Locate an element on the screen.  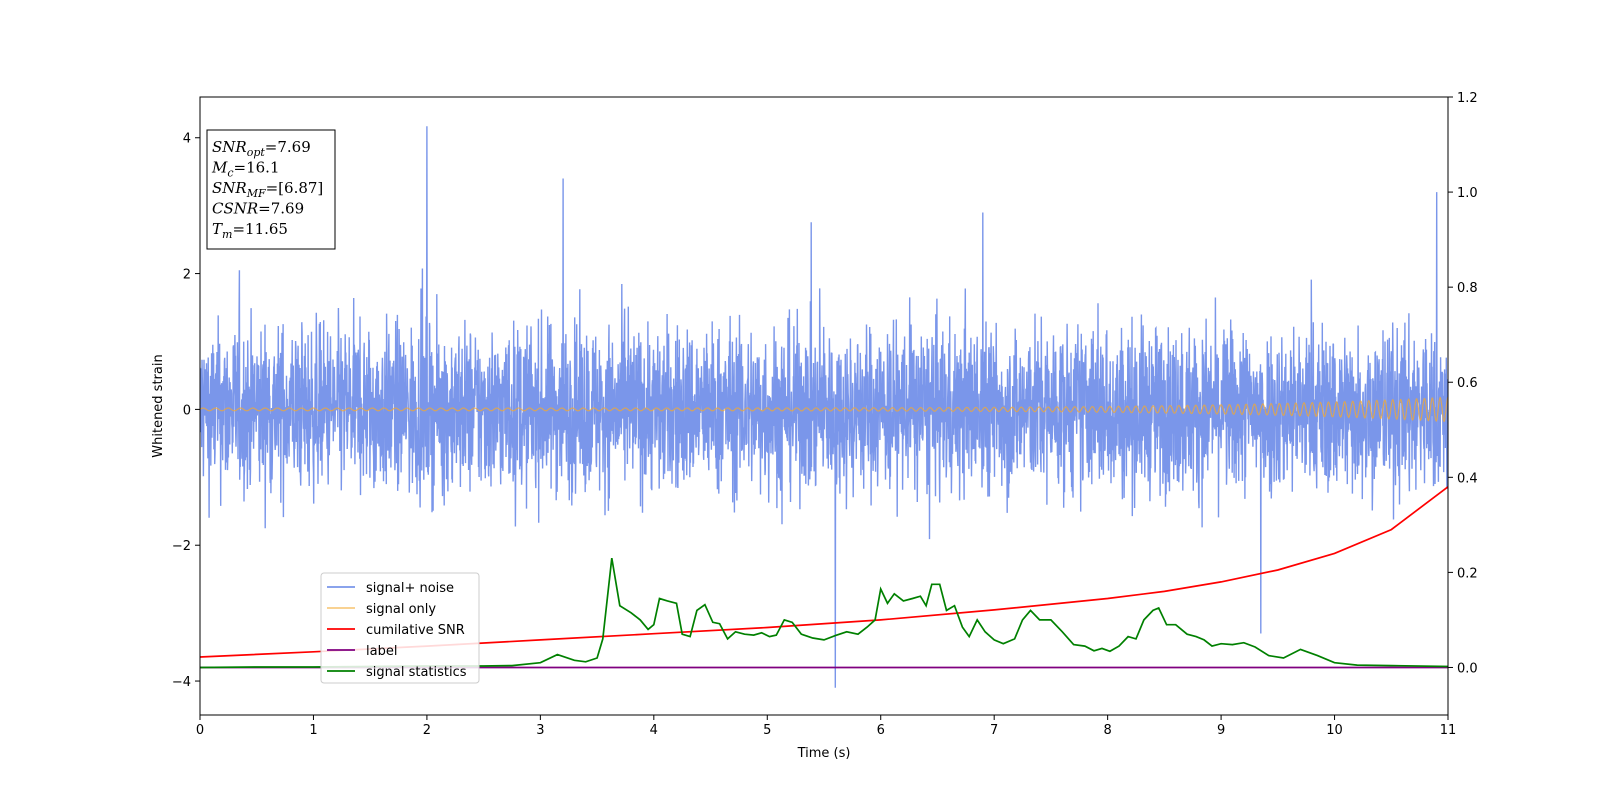
y2-tick-label: 0.8 is located at coordinates (1467, 288).